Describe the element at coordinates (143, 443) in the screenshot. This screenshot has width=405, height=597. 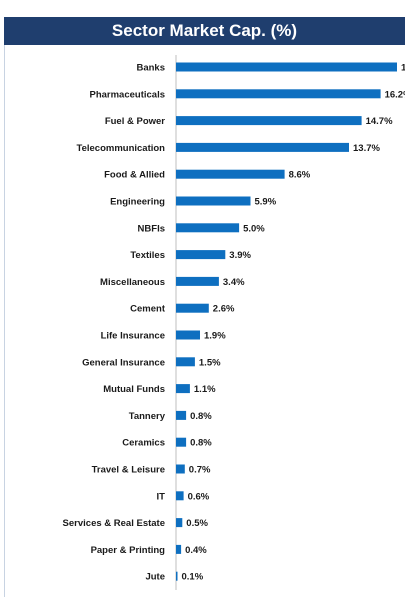
I see `category-label: Ceramics` at that location.